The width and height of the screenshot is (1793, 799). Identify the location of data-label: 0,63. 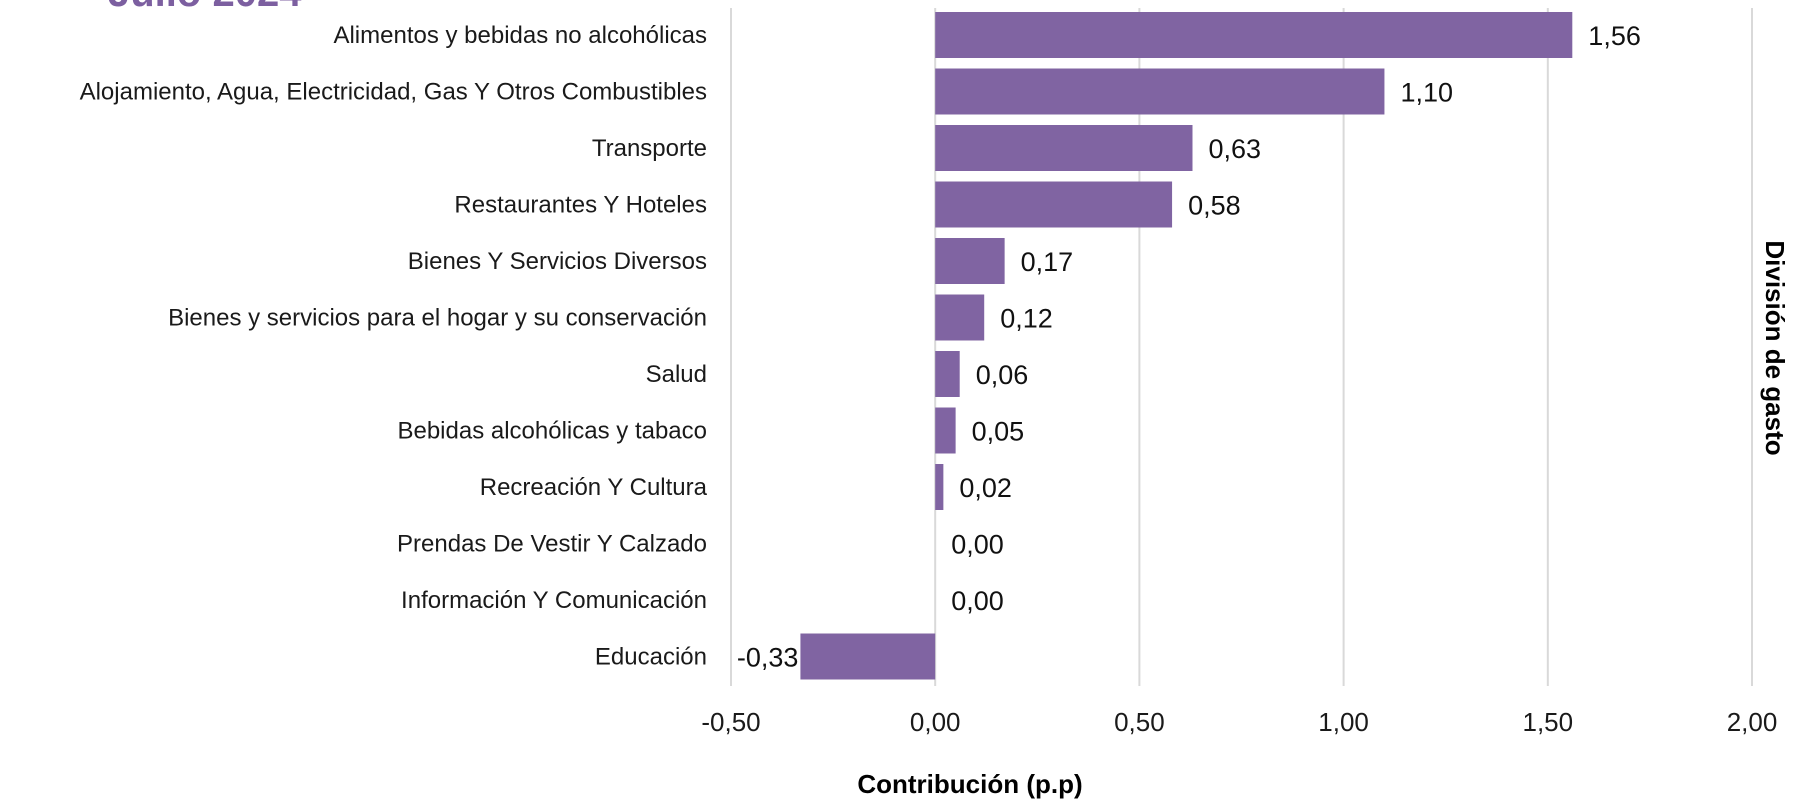
(1234, 149).